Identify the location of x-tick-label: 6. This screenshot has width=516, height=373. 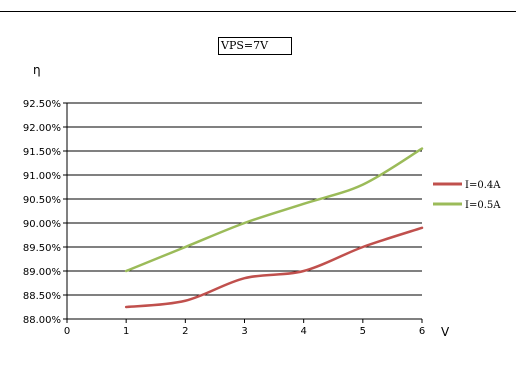
(422, 331).